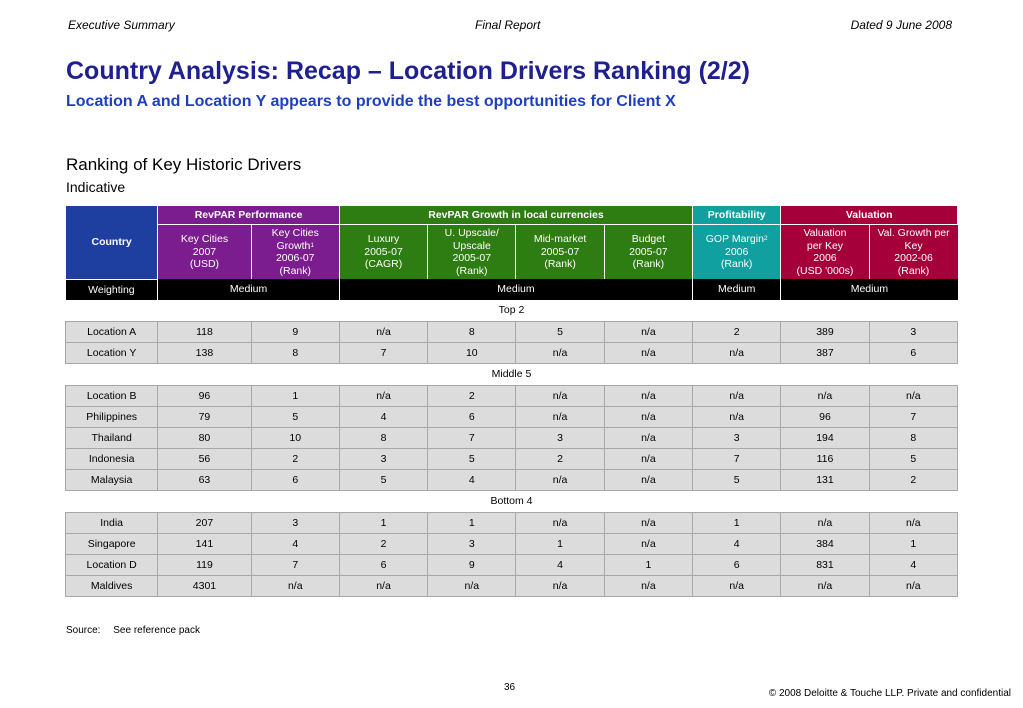 Image resolution: width=1023 pixels, height=708 pixels. Describe the element at coordinates (111, 458) in the screenshot. I see `country-cell: Indonesia` at that location.